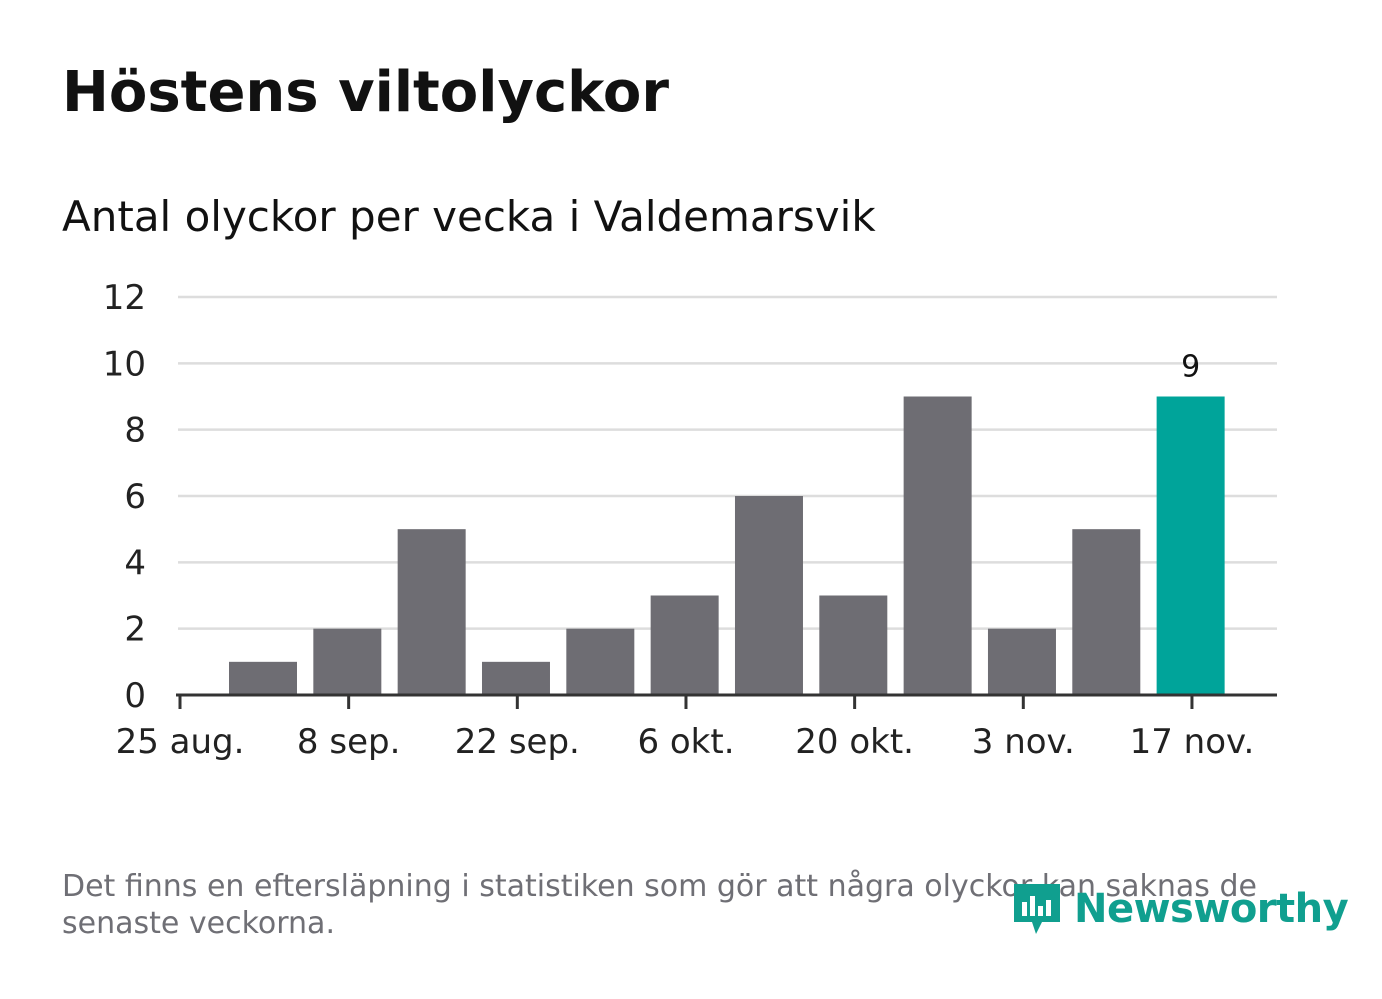  What do you see at coordinates (135, 630) in the screenshot?
I see `y-tick-label: 2` at bounding box center [135, 630].